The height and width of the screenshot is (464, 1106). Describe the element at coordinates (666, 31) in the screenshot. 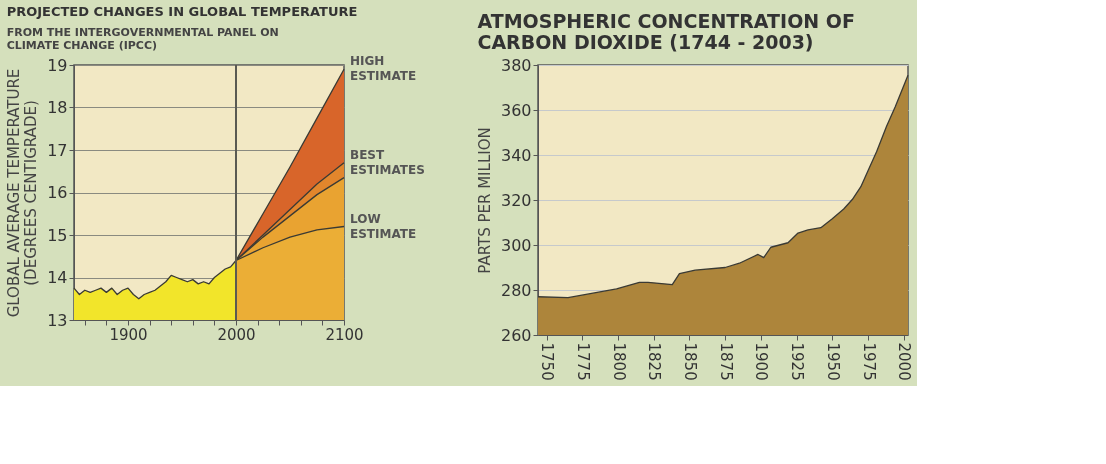

I see `chart-title: ATMOSPHERIC CONCENTRATION OF CARBON DIOXIDE (1744 - 2003)` at that location.